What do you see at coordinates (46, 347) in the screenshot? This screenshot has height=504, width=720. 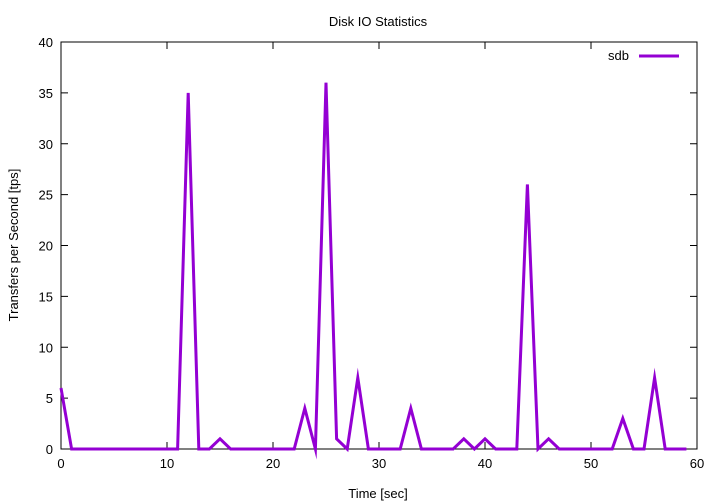 I see `y-tick-label: 10` at bounding box center [46, 347].